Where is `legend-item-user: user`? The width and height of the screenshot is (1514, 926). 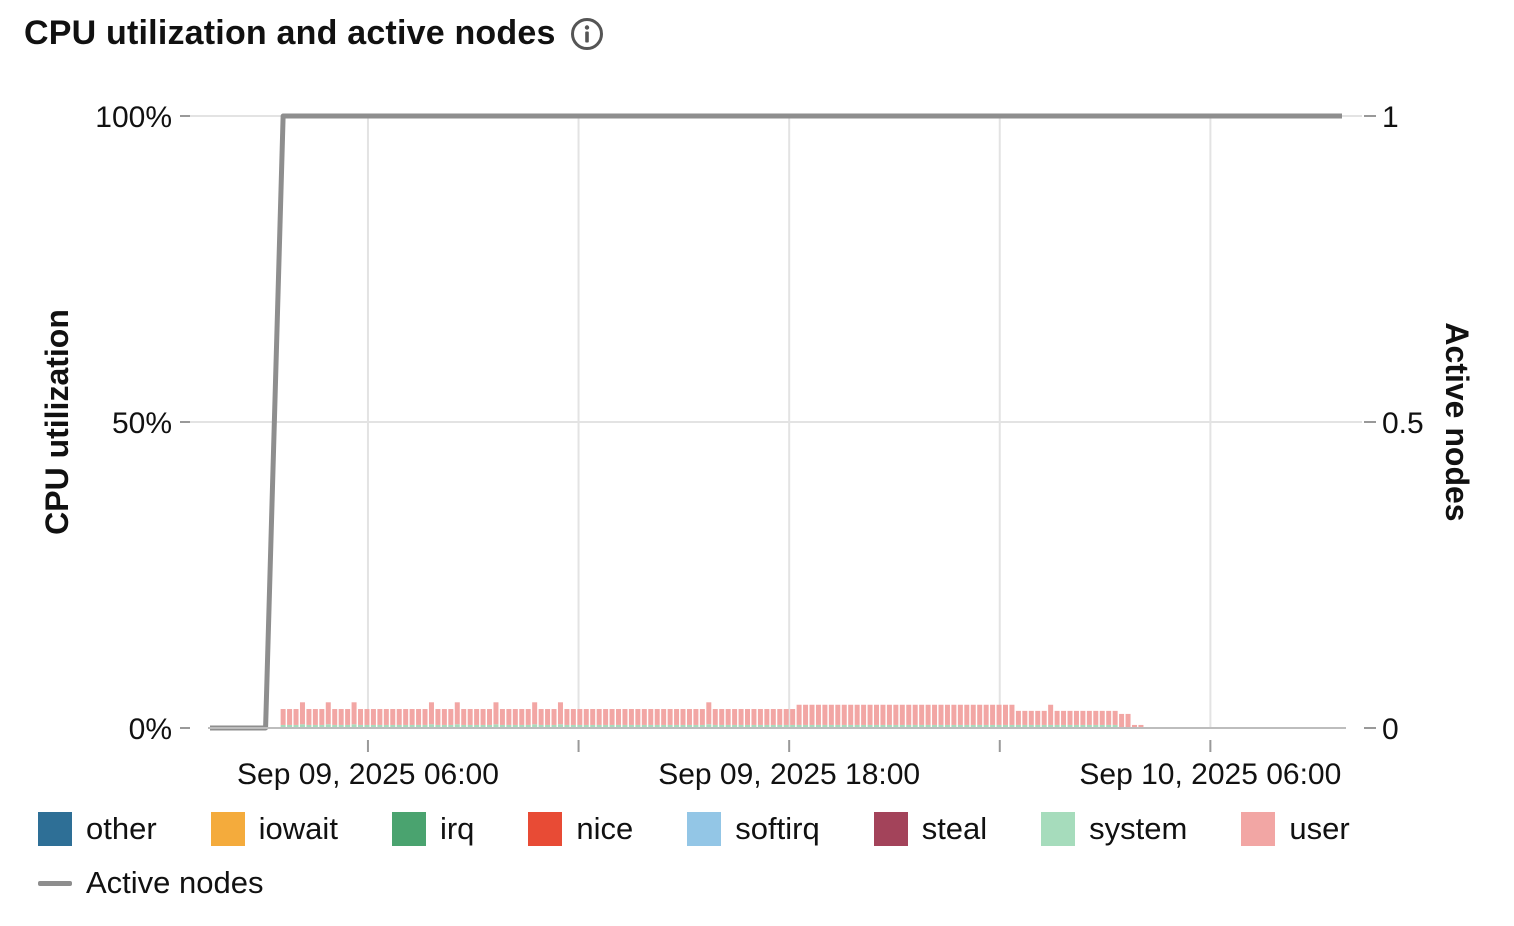 legend-item-user: user is located at coordinates (1295, 829).